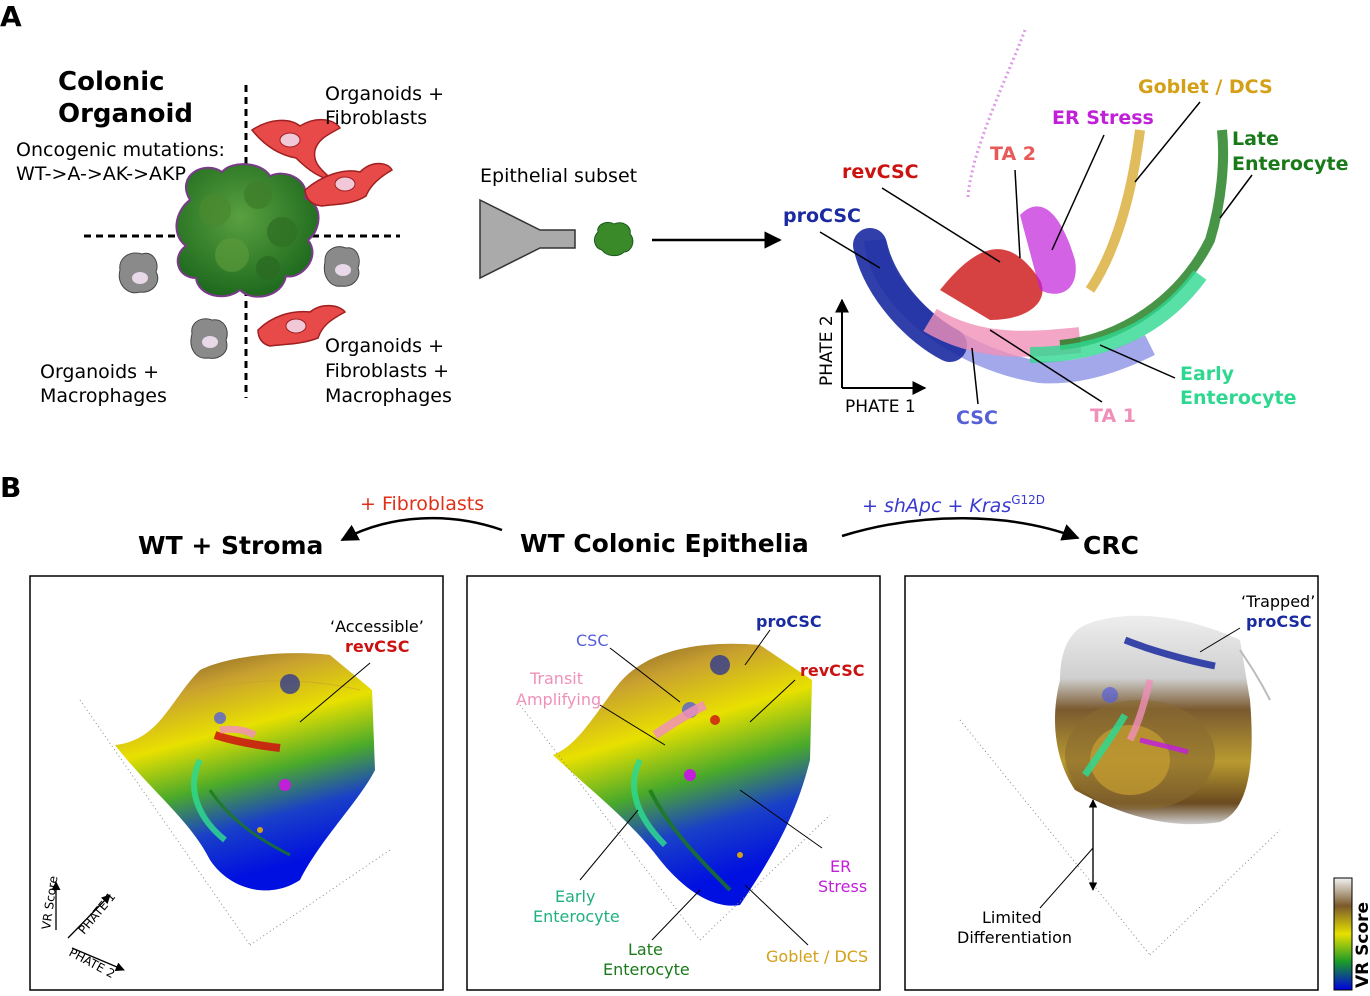  I want to click on label-transit-line2: Amplifying, so click(558, 699).